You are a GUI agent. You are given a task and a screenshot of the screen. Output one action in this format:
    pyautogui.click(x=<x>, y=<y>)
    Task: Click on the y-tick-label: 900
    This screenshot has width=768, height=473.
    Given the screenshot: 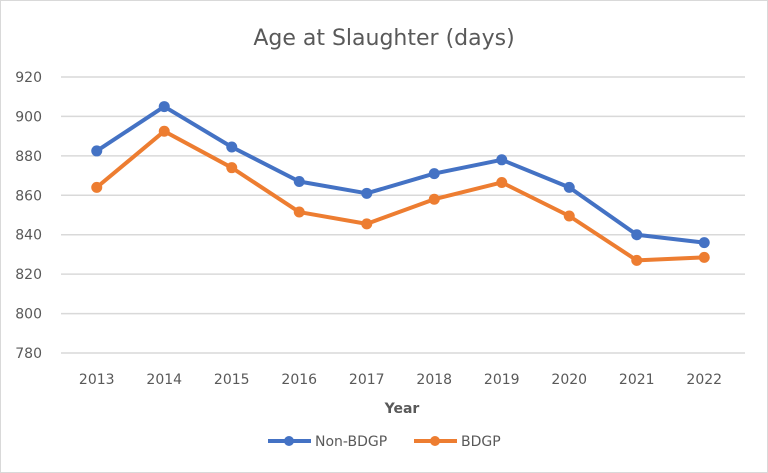 What is the action you would take?
    pyautogui.click(x=28, y=117)
    